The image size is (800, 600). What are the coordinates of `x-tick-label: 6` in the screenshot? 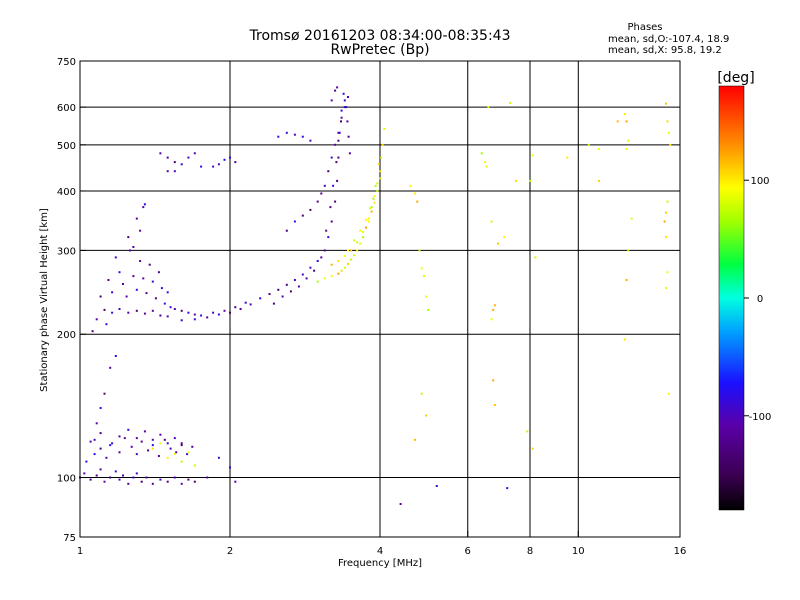 It's located at (468, 551).